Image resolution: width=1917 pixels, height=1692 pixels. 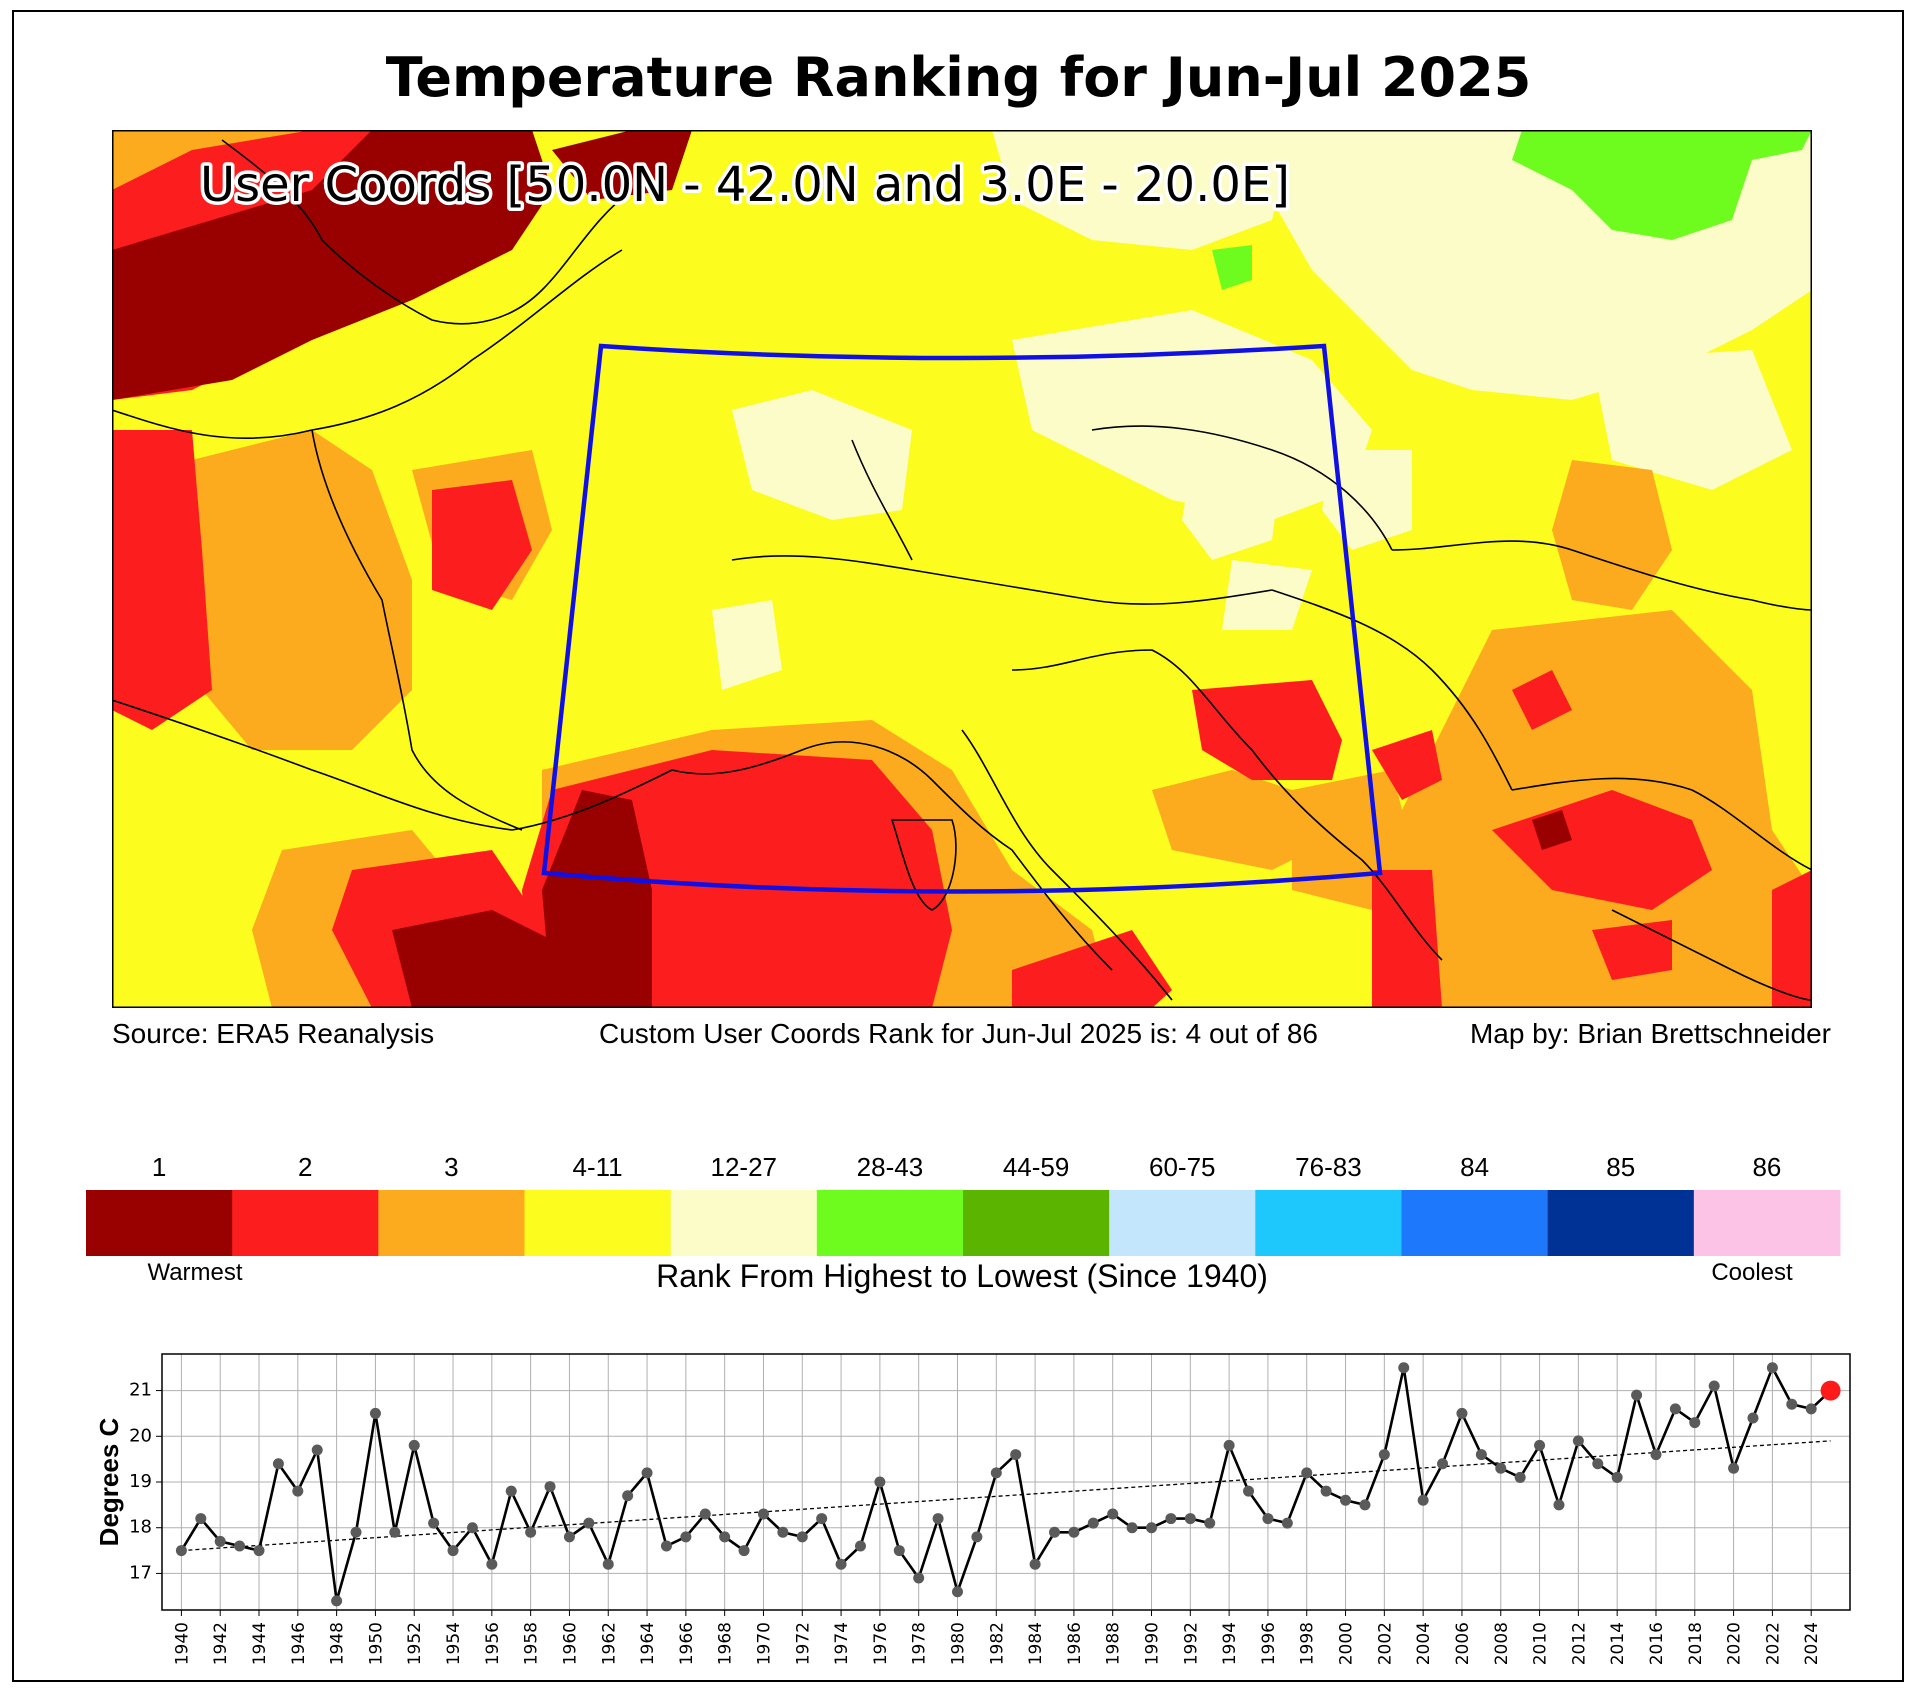 What do you see at coordinates (962, 618) in the screenshot?
I see `user-coords-box` at bounding box center [962, 618].